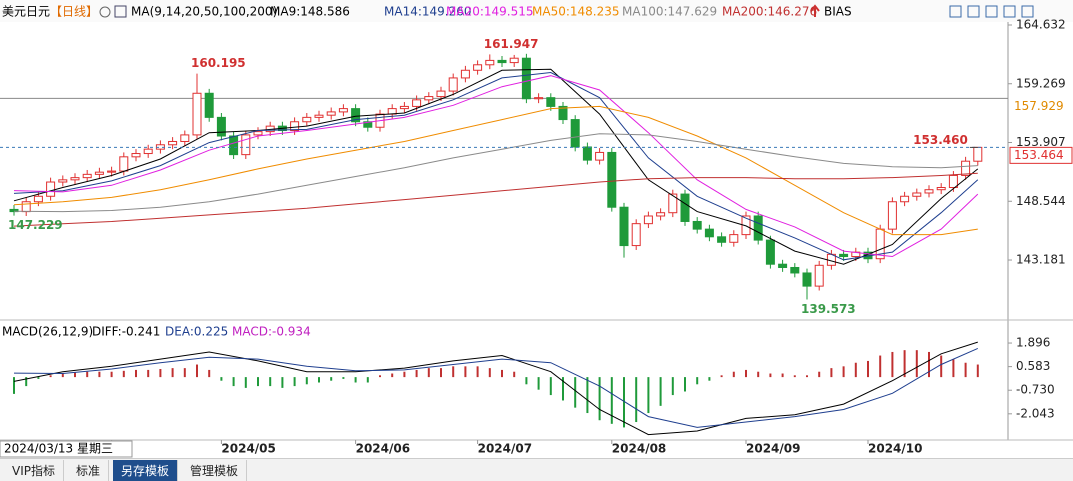 The height and width of the screenshot is (481, 1073). What do you see at coordinates (120, 11) in the screenshot?
I see `indicator-icon` at bounding box center [120, 11].